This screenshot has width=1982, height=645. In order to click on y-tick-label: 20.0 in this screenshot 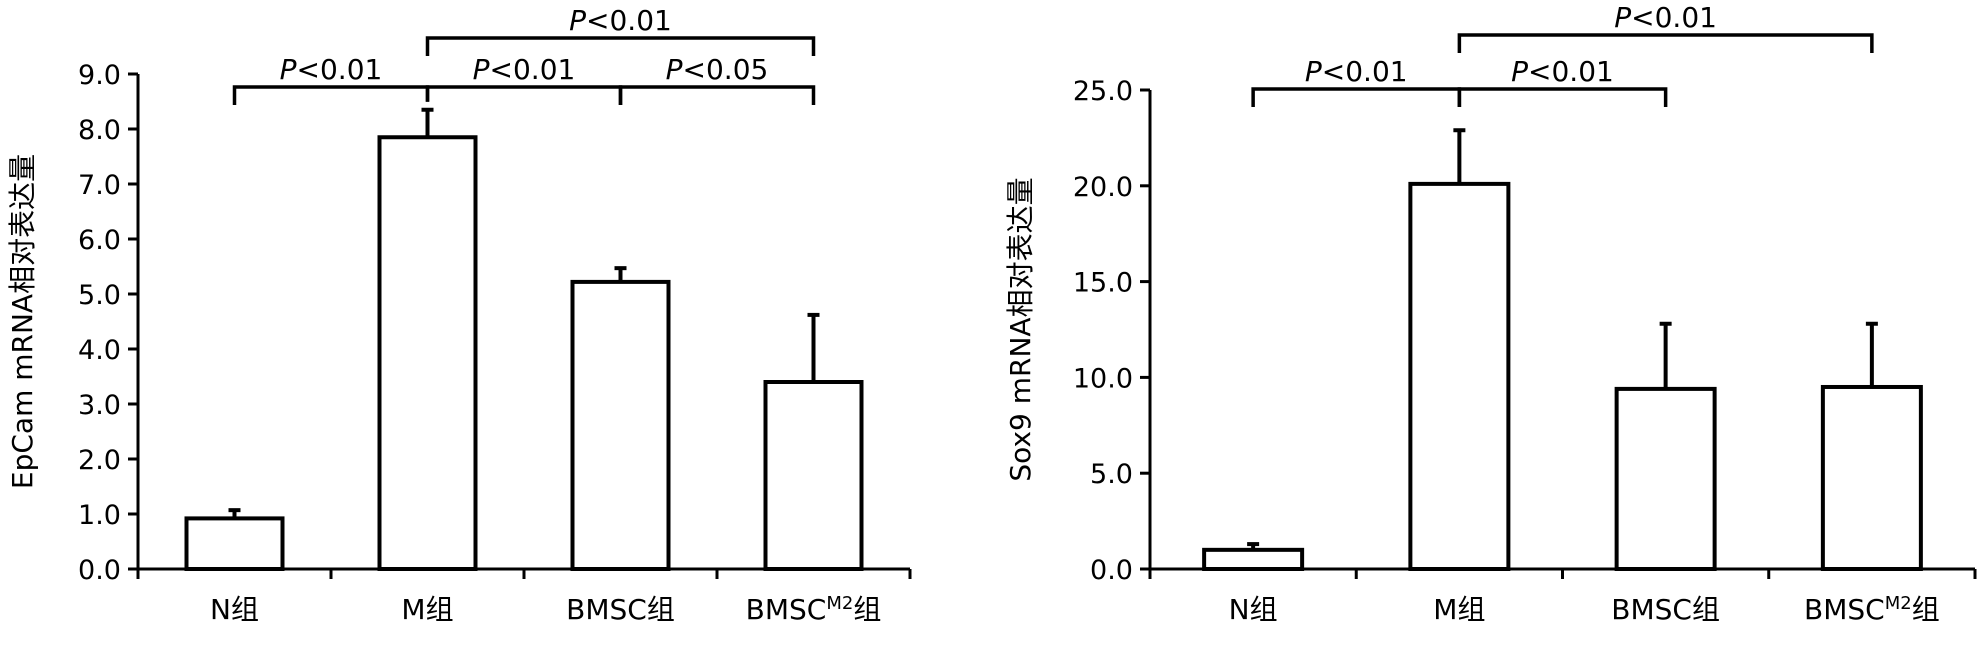, I will do `click(1103, 187)`.